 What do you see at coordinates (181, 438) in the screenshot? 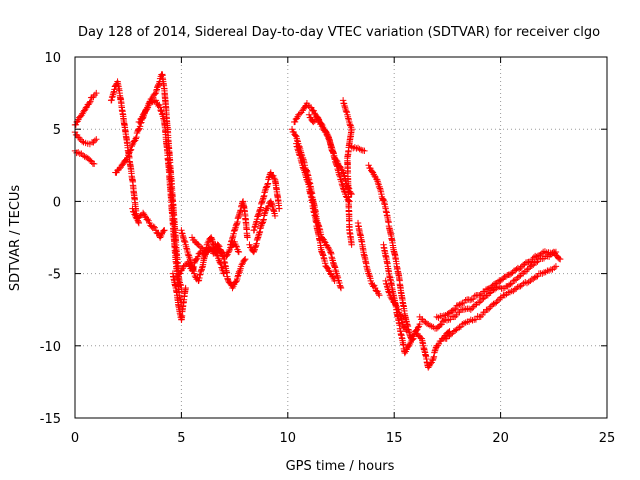
I see `x-tick-label: 5` at bounding box center [181, 438].